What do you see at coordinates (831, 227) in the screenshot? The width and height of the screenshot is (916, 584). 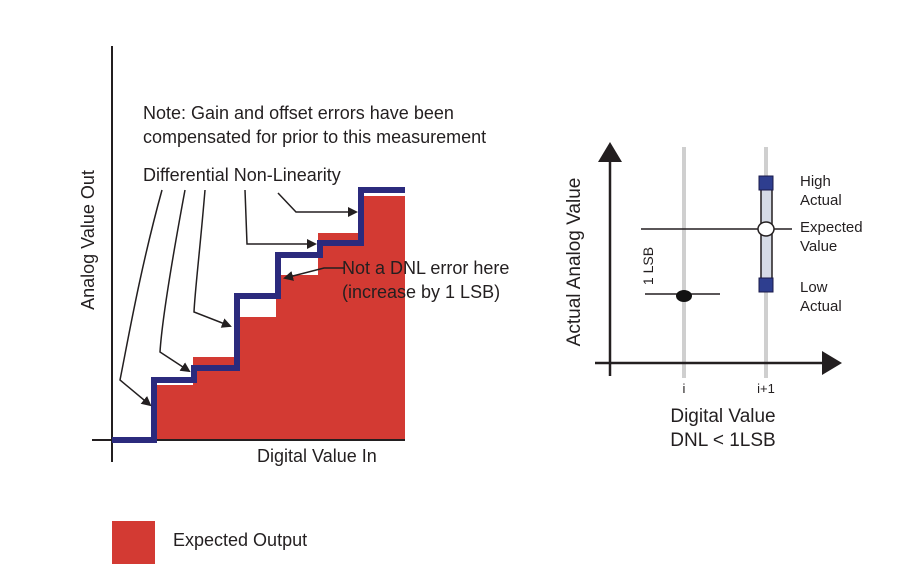 I see `expected-value-label-1: Expected` at bounding box center [831, 227].